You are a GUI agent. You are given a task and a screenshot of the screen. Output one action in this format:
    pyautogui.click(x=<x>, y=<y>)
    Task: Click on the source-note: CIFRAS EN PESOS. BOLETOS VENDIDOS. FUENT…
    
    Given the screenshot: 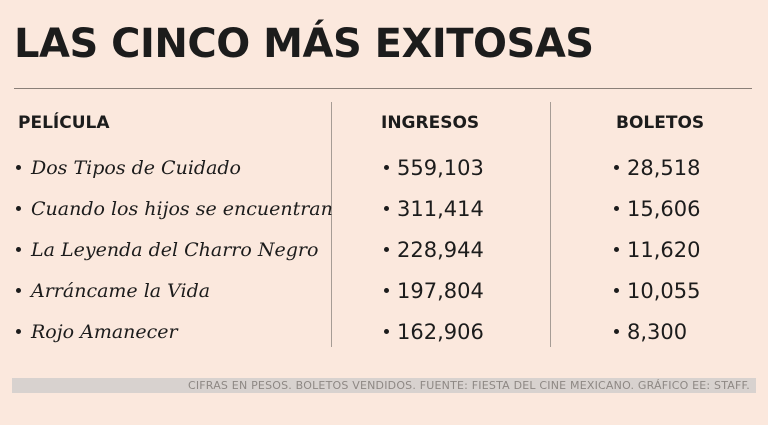 What is the action you would take?
    pyautogui.click(x=468, y=385)
    